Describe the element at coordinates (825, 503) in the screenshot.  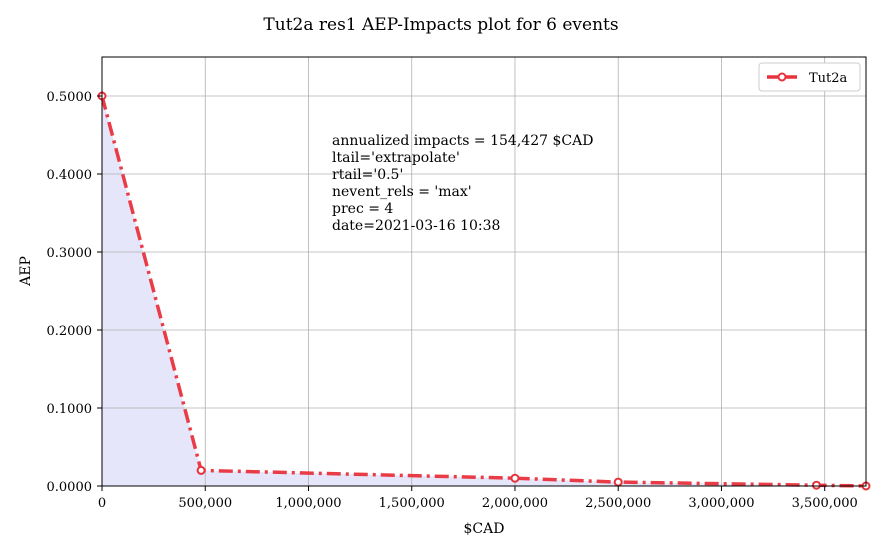
I see `x-tick-label: 3,500,000` at that location.